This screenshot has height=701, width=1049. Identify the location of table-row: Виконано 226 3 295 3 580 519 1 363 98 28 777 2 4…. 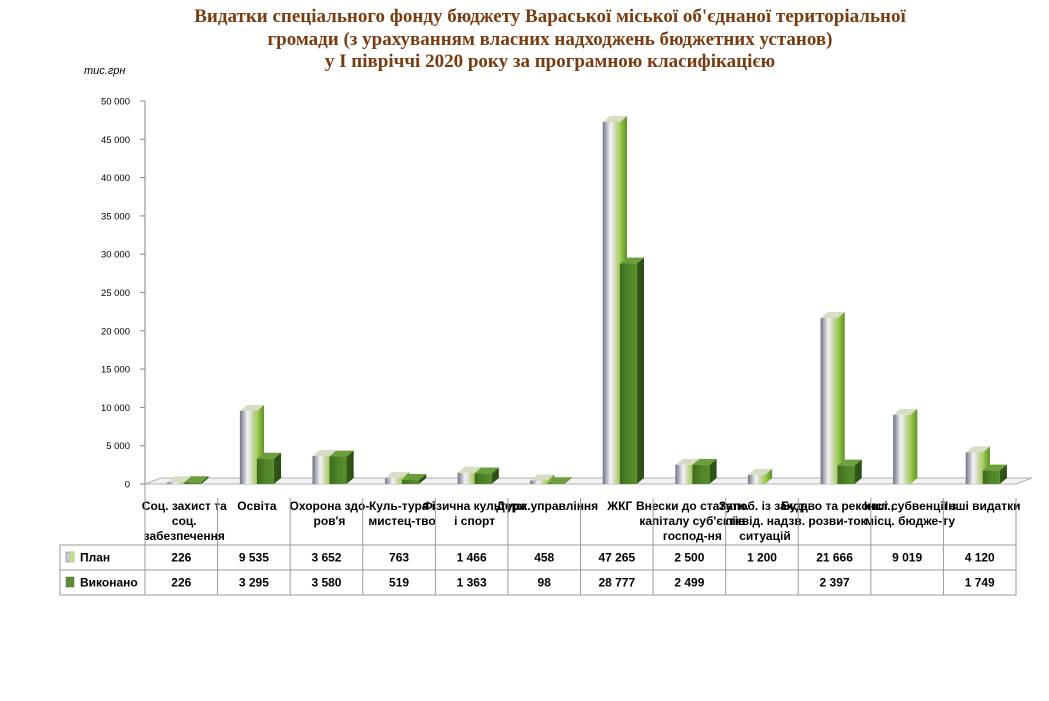
(530, 583).